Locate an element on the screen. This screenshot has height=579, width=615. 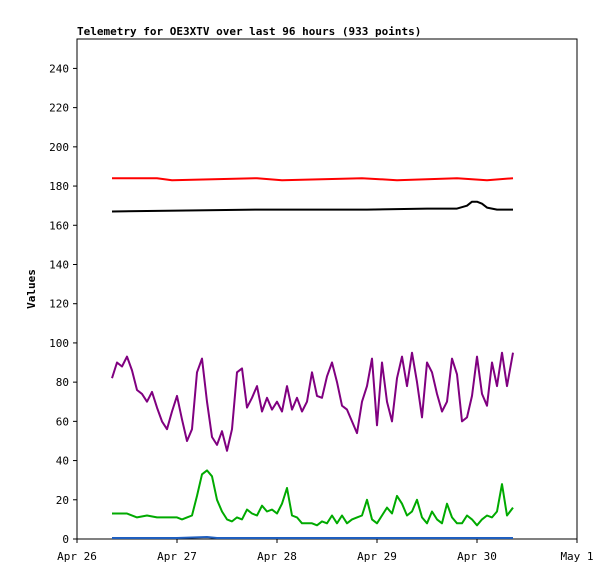
y-tick-label: 120 is located at coordinates (59, 304).